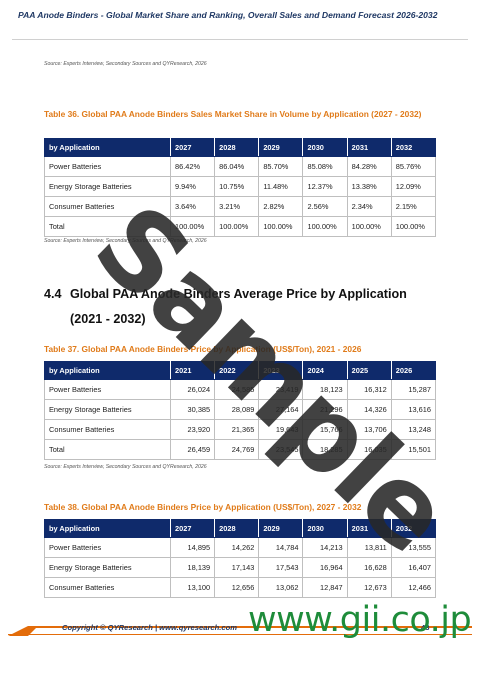  Describe the element at coordinates (369, 409) in the screenshot. I see `value-cell: 14,326` at that location.